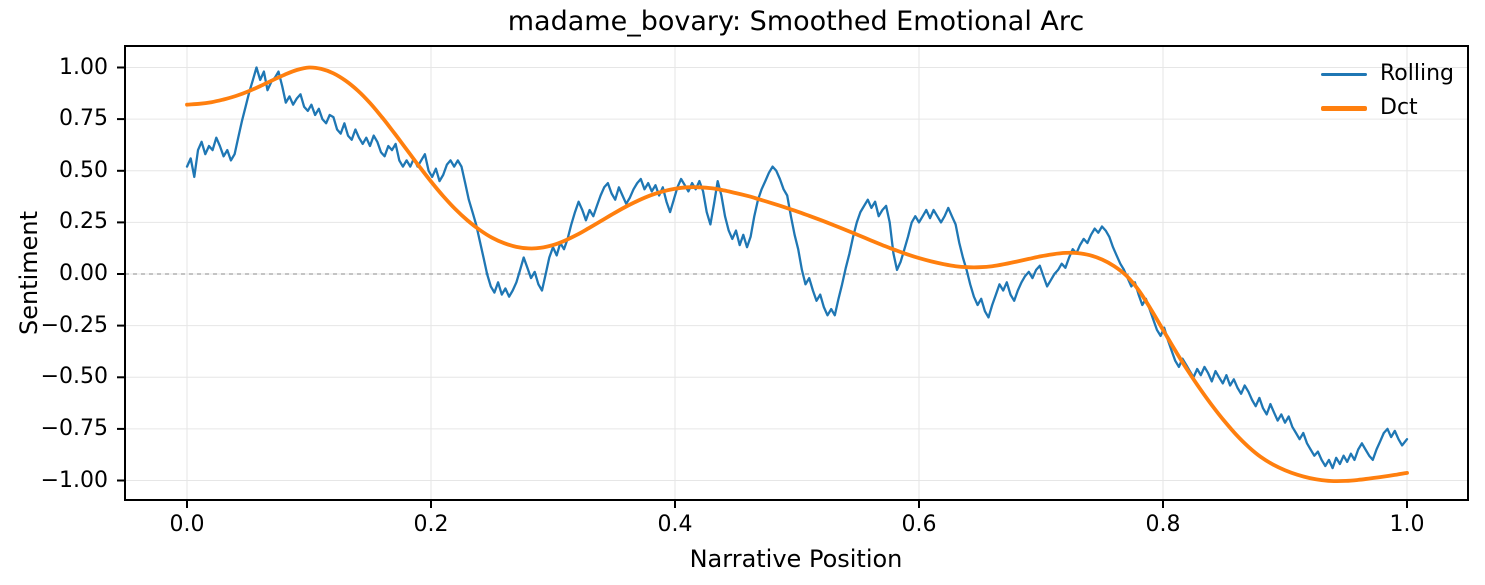  I want to click on legend-label-rolling: Rolling, so click(1417, 73).